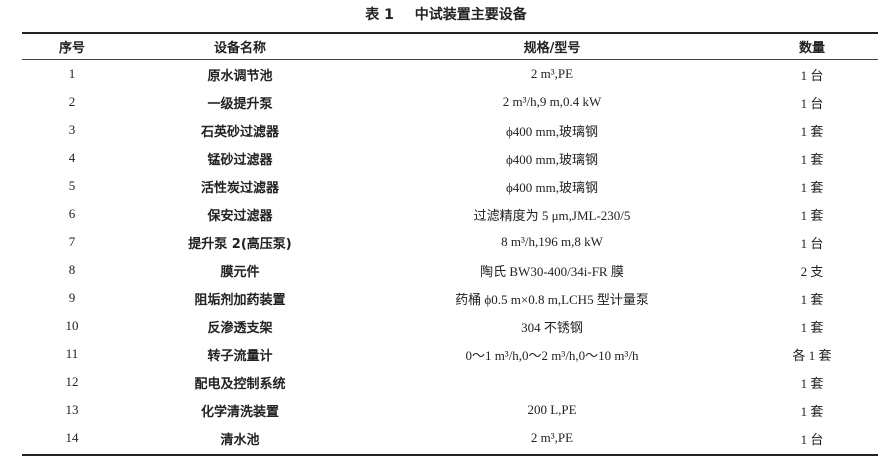  Describe the element at coordinates (450, 438) in the screenshot. I see `table-row: 14 清水池 2 m³,PE 1 台` at that location.